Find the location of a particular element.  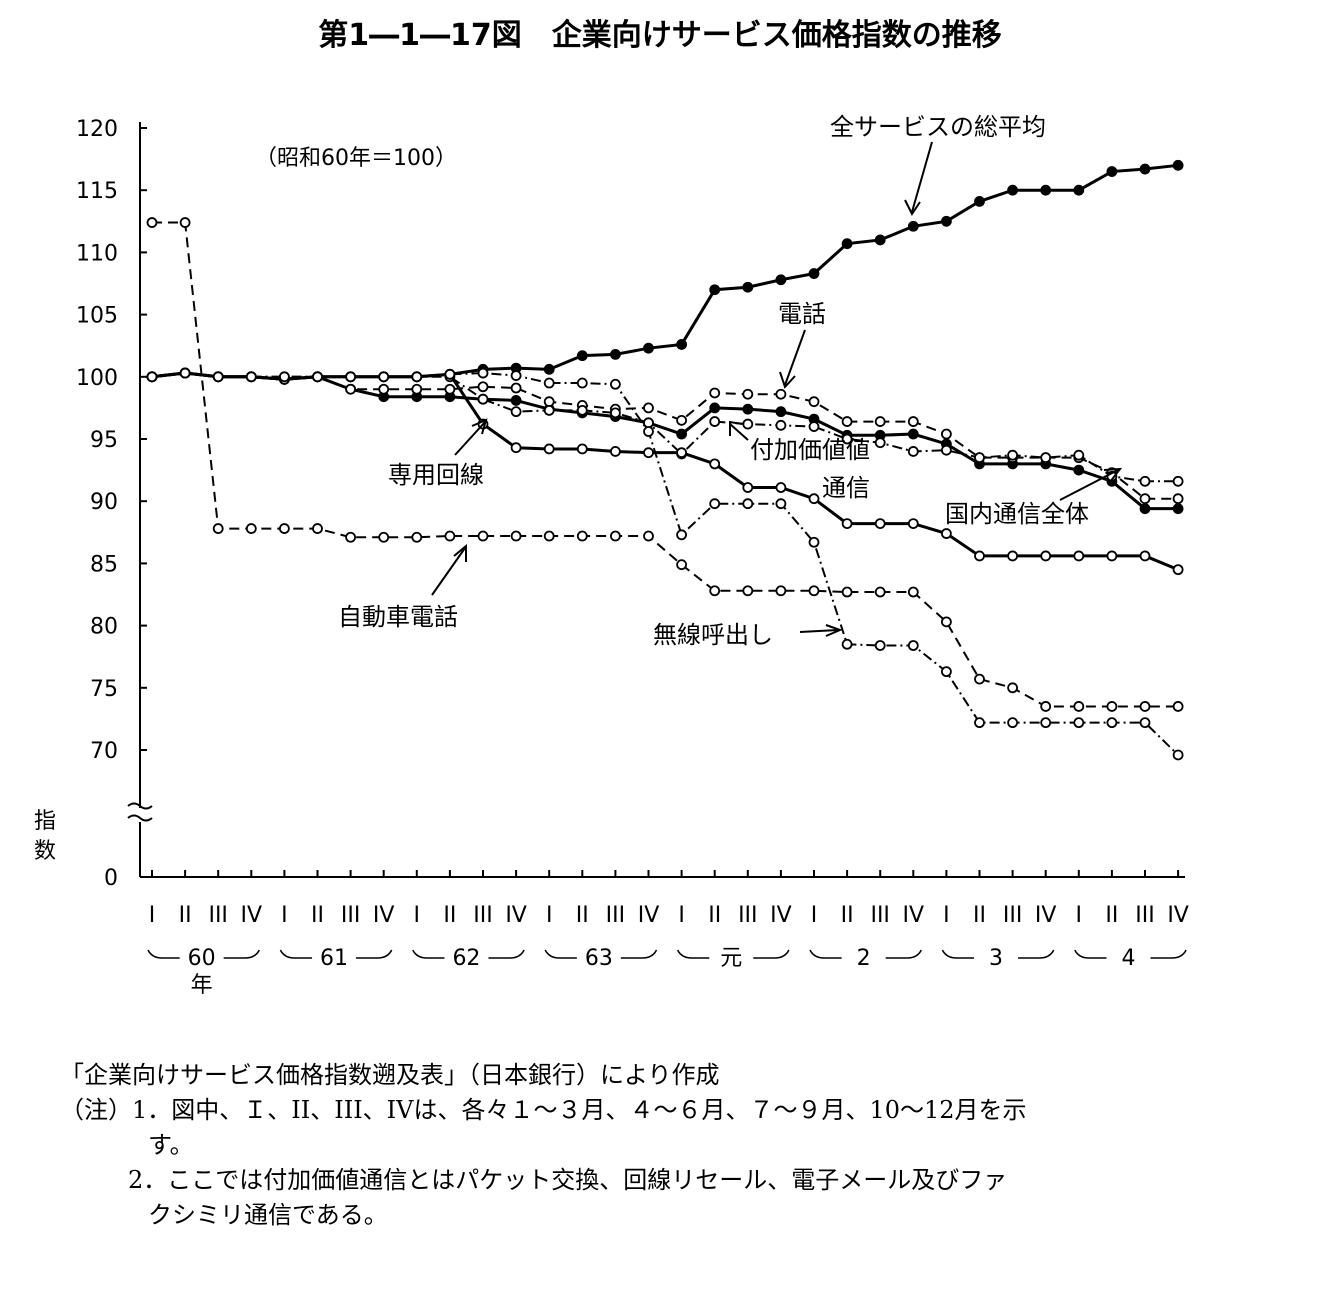

series-専用回線 is located at coordinates (665, 471).